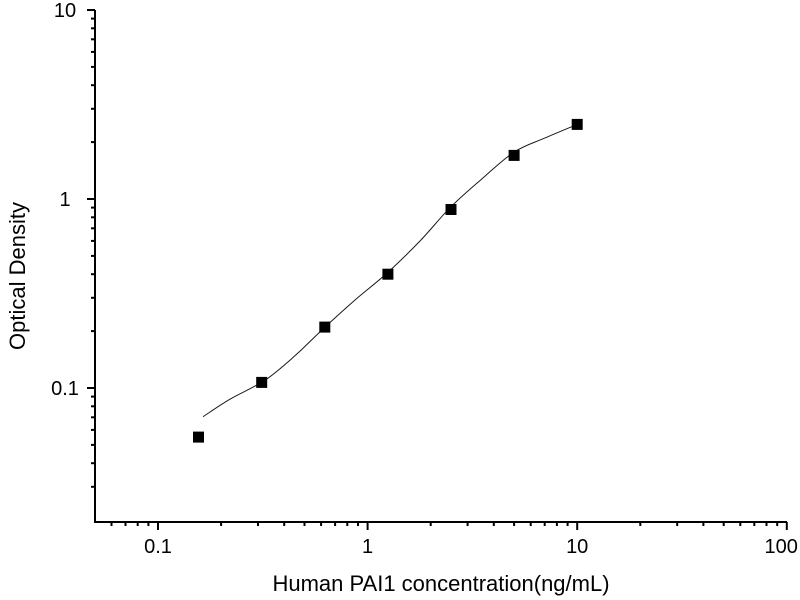 The height and width of the screenshot is (600, 800). What do you see at coordinates (158, 547) in the screenshot?
I see `x-tick-label: 0.1` at bounding box center [158, 547].